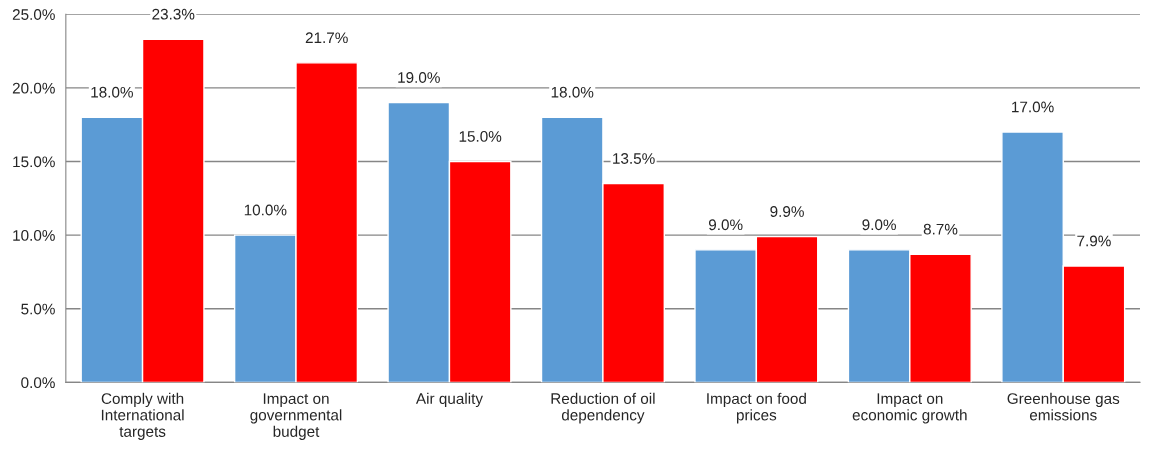 The width and height of the screenshot is (1155, 475). What do you see at coordinates (173, 14) in the screenshot?
I see `data-label: 23.3%` at bounding box center [173, 14].